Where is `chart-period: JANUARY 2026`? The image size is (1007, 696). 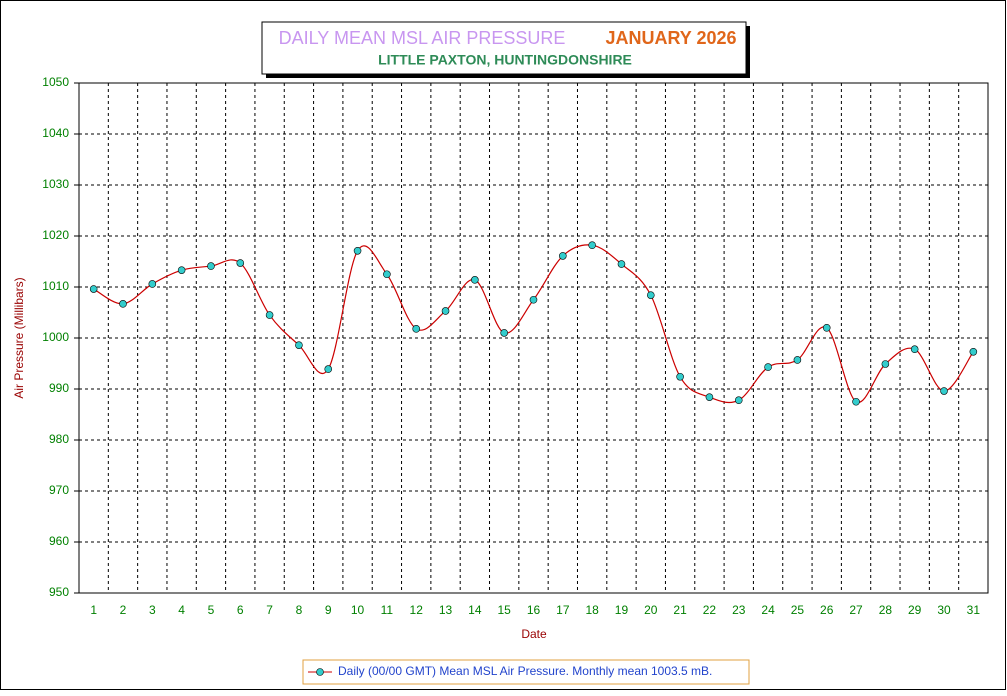 chart-period: JANUARY 2026 is located at coordinates (670, 38).